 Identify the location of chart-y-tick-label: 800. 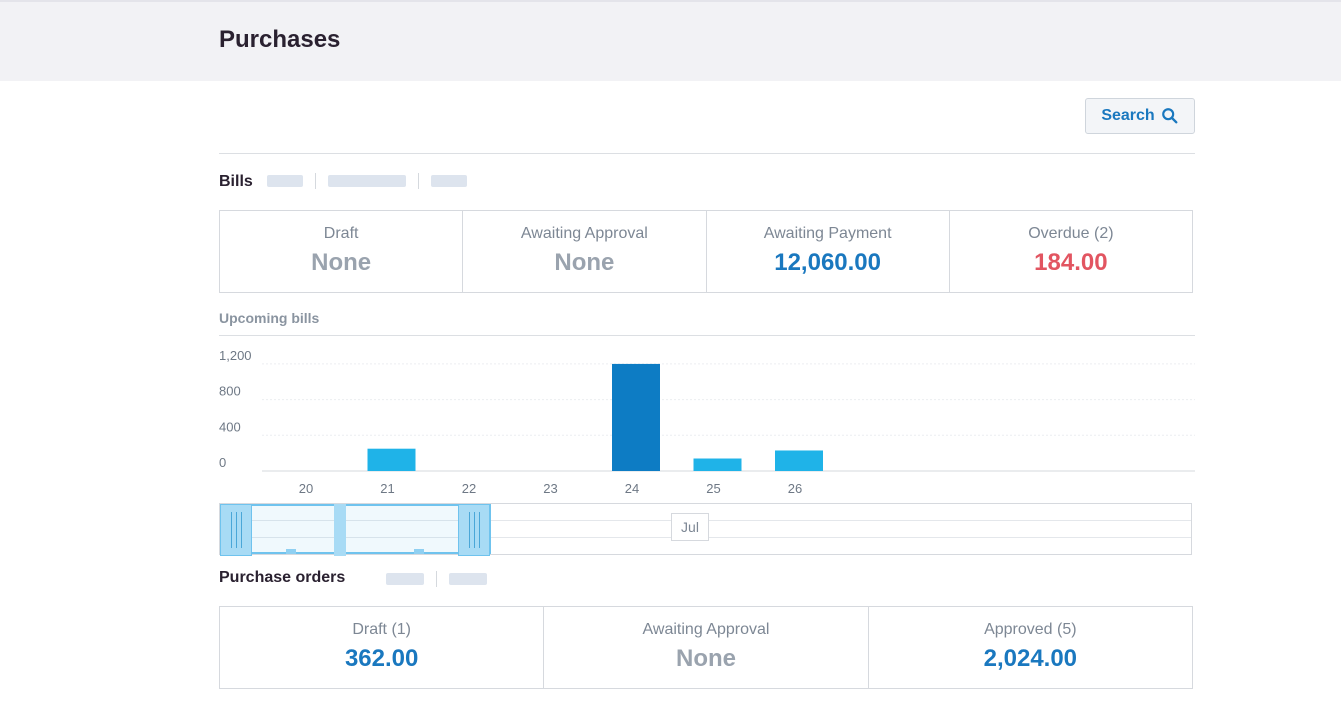
(230, 391).